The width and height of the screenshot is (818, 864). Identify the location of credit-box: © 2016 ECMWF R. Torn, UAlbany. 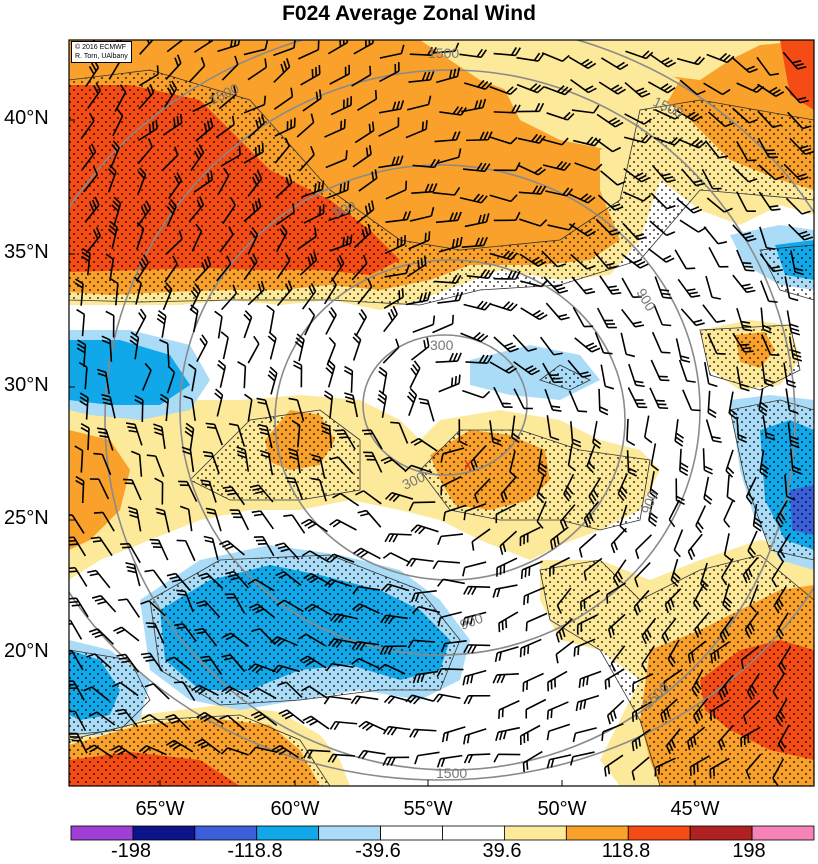
(101, 52).